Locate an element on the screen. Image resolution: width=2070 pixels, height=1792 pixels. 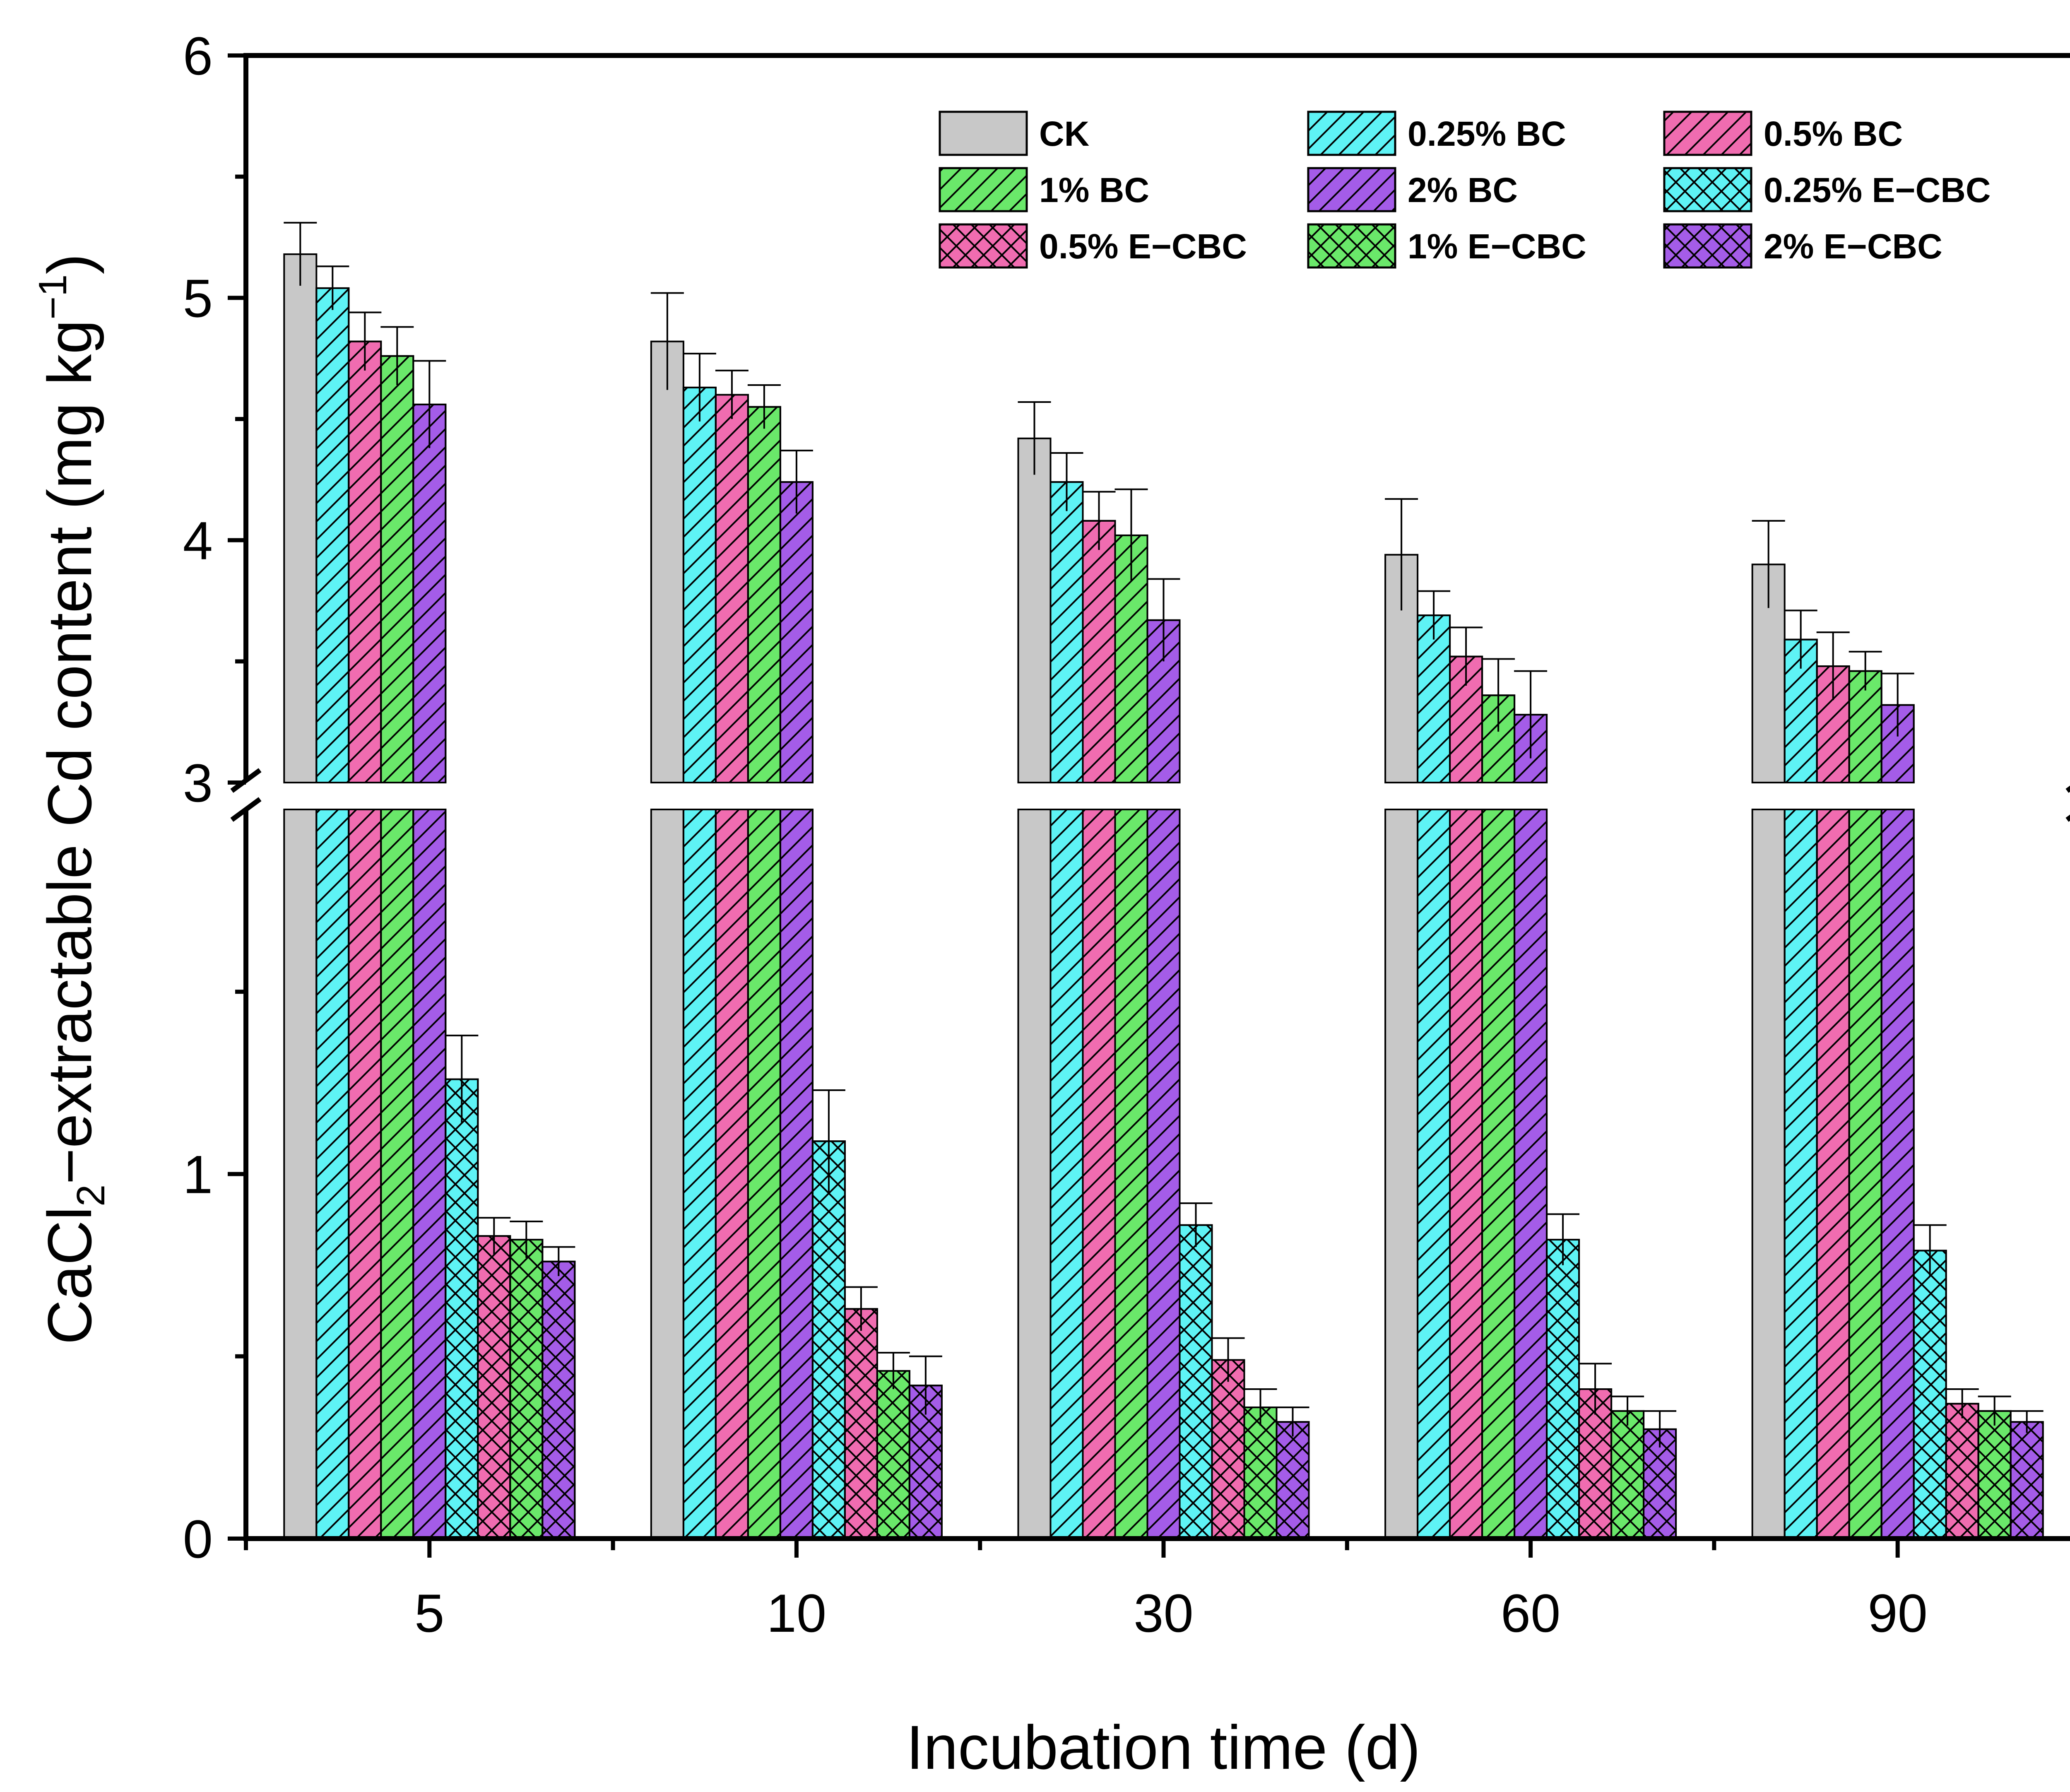
legend-label: 0.25% E−CBC is located at coordinates (1877, 191).